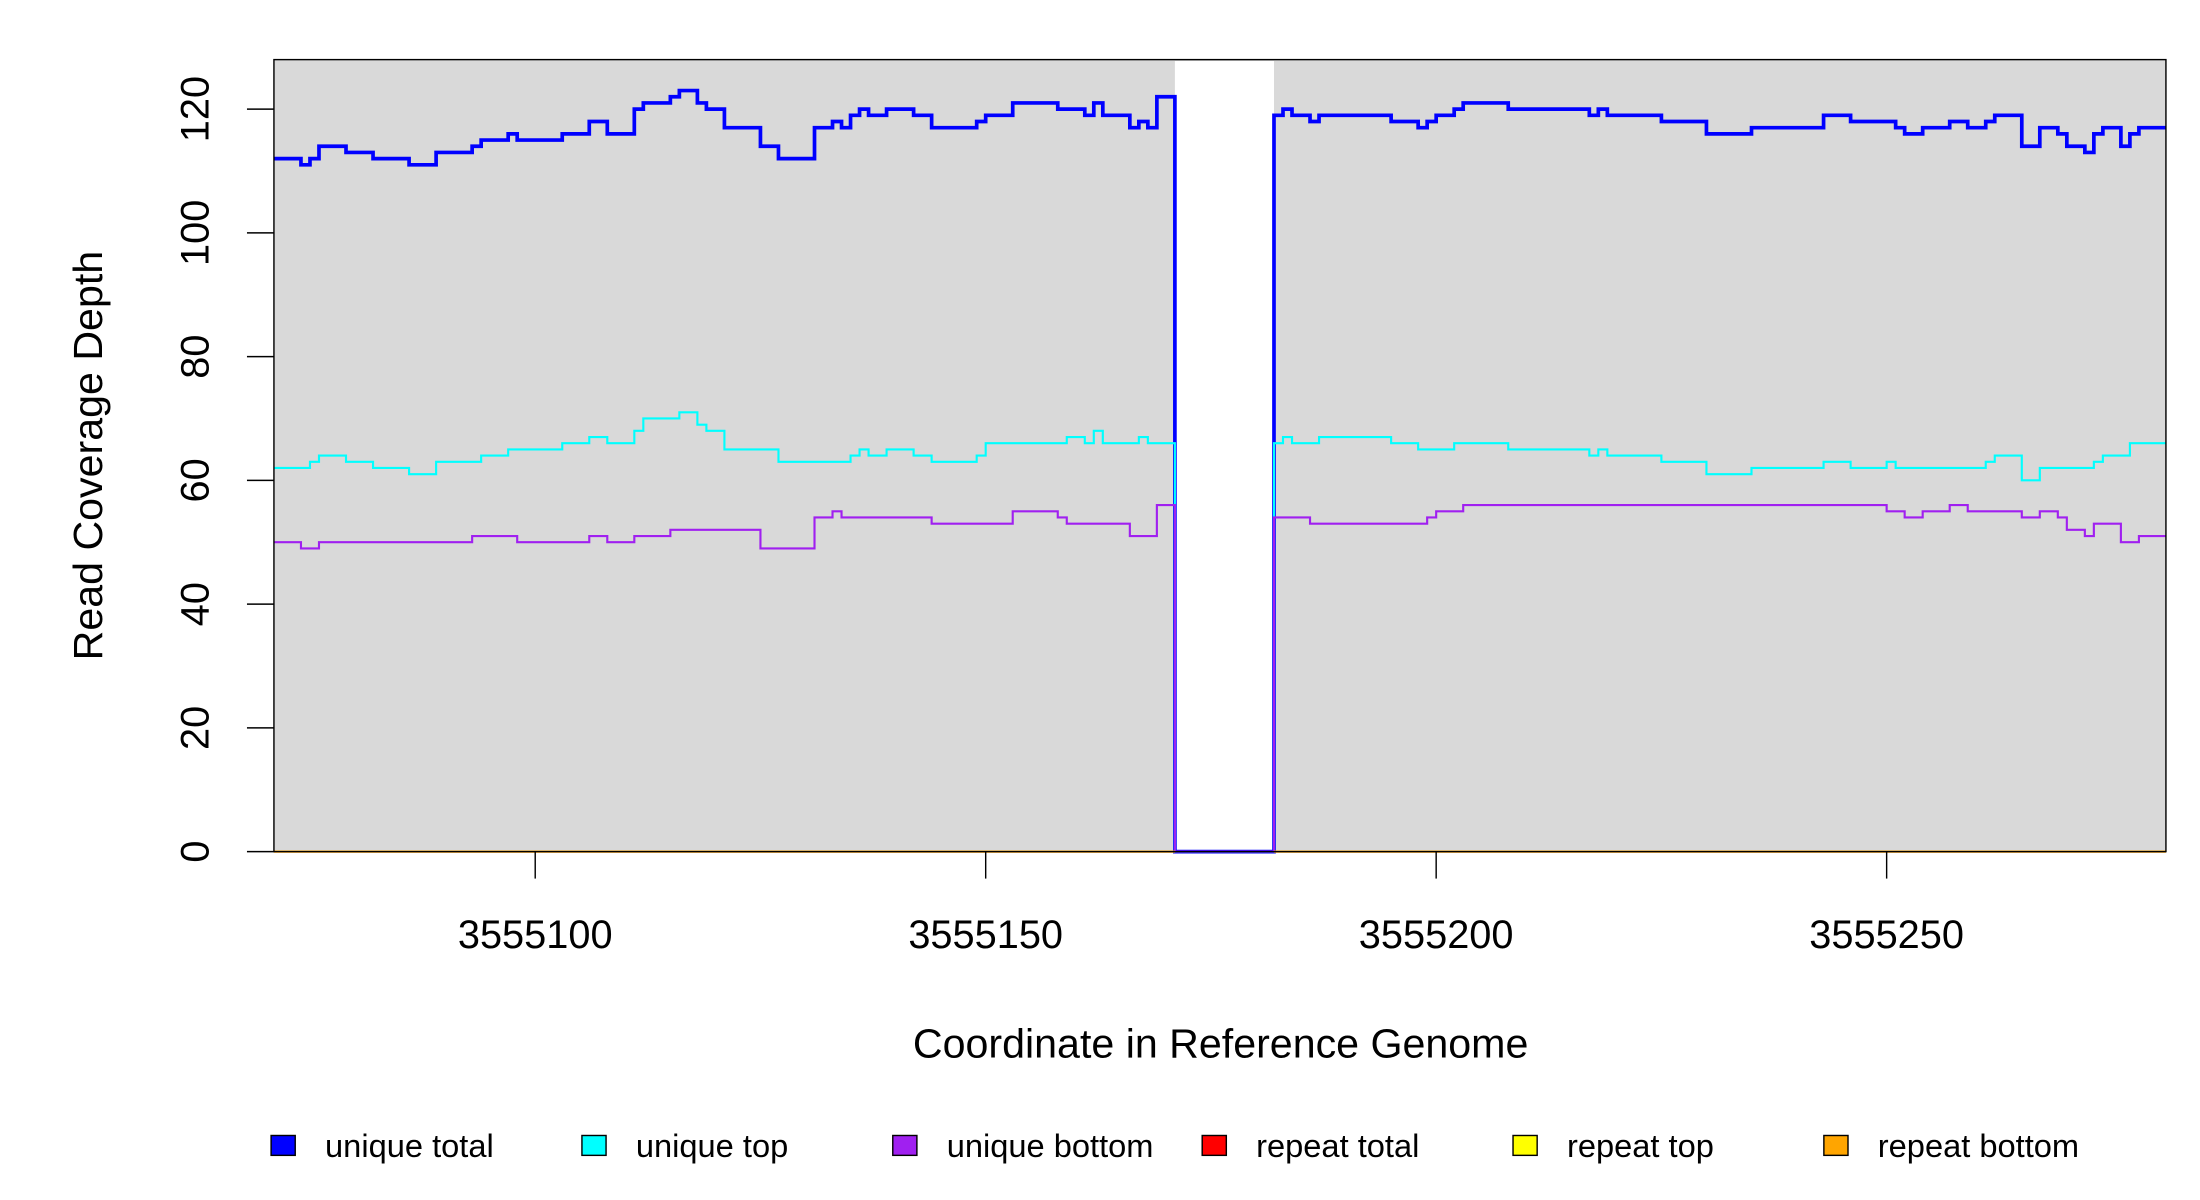  Describe the element at coordinates (1337, 1145) in the screenshot. I see `legend-label: repeat total` at that location.